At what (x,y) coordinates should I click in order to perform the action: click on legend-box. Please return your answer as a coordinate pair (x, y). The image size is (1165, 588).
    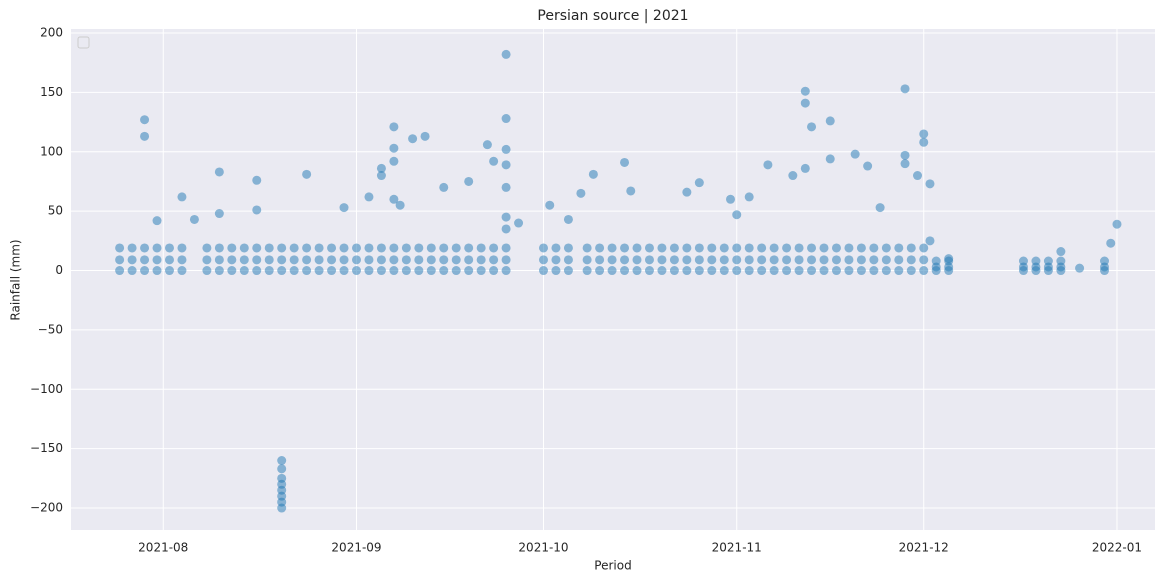
    Looking at the image, I should click on (83, 42).